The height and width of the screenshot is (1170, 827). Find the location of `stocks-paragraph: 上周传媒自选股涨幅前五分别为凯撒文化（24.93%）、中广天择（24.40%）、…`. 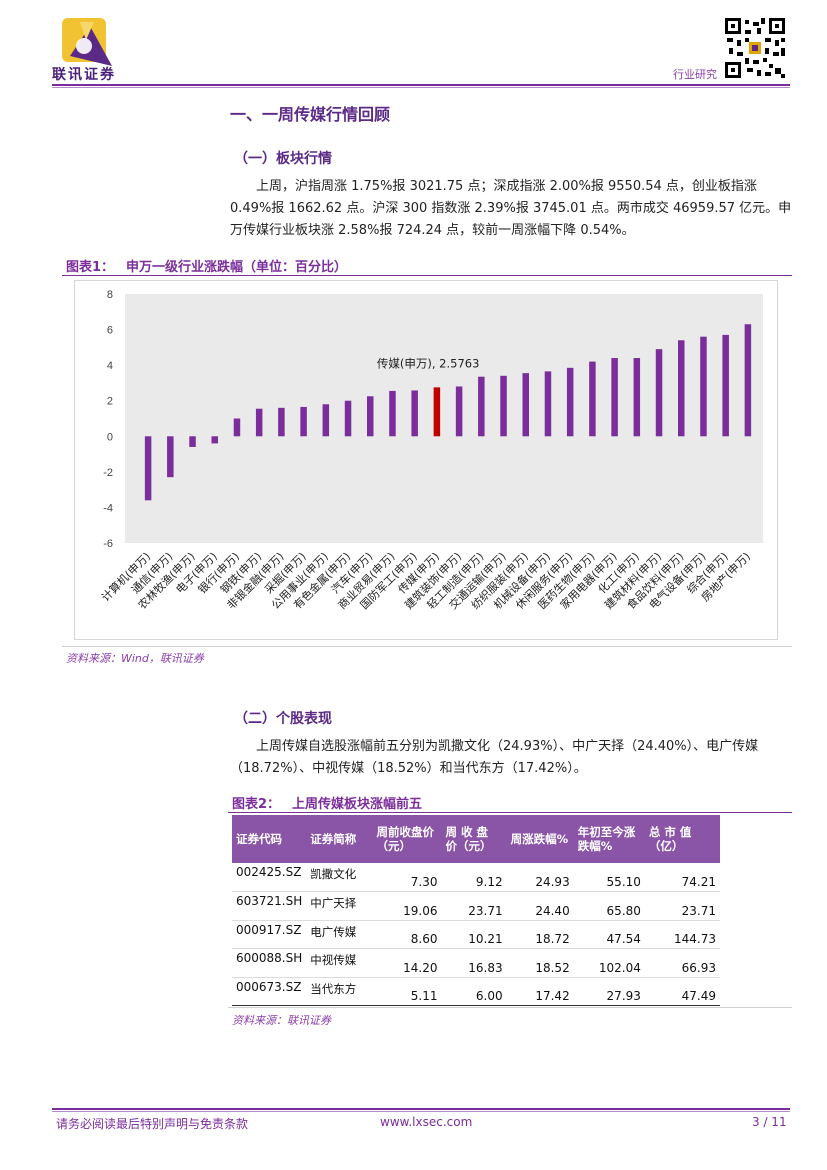

stocks-paragraph: 上周传媒自选股涨幅前五分别为凯撒文化（24.93%）、中广天择（24.40%）、… is located at coordinates (494, 757).